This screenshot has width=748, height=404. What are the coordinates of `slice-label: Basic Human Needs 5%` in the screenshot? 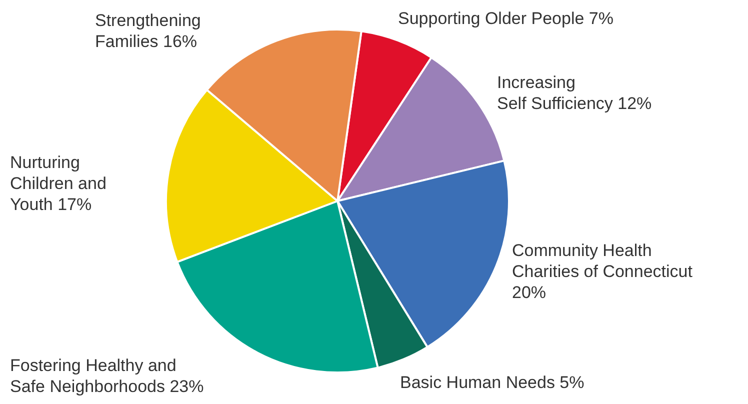 It's located at (492, 382).